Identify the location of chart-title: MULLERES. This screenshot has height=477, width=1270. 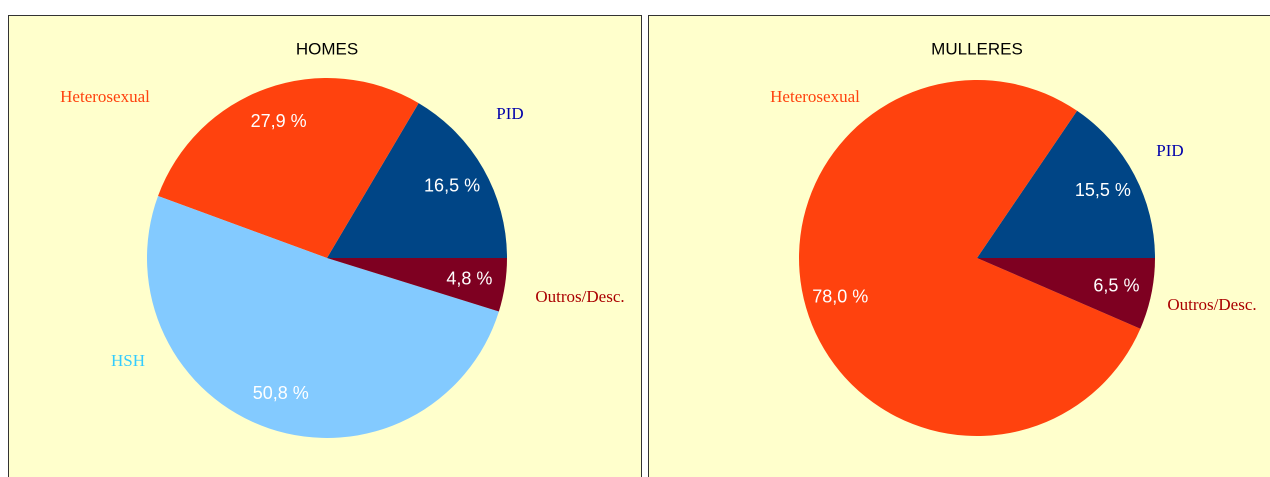
(977, 48).